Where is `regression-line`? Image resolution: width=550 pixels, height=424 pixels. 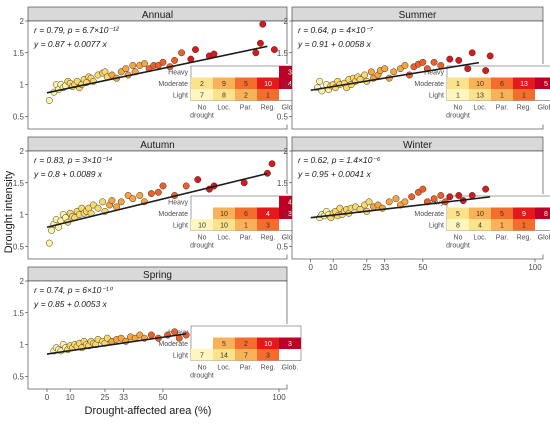
regression-line is located at coordinates (157, 69).